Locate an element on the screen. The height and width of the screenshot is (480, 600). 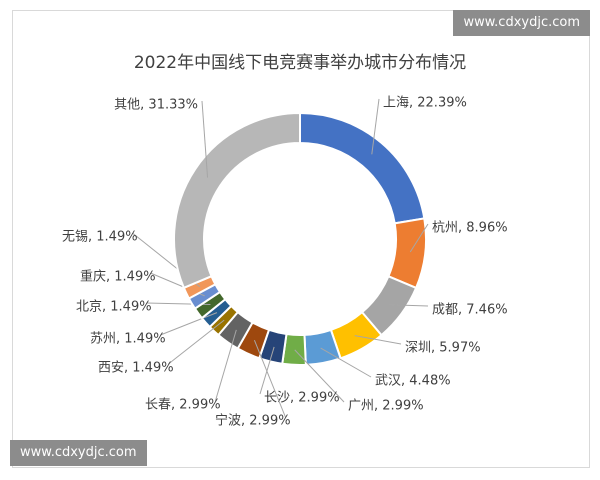
data-label-2: 成都, 7.46% is located at coordinates (470, 310).